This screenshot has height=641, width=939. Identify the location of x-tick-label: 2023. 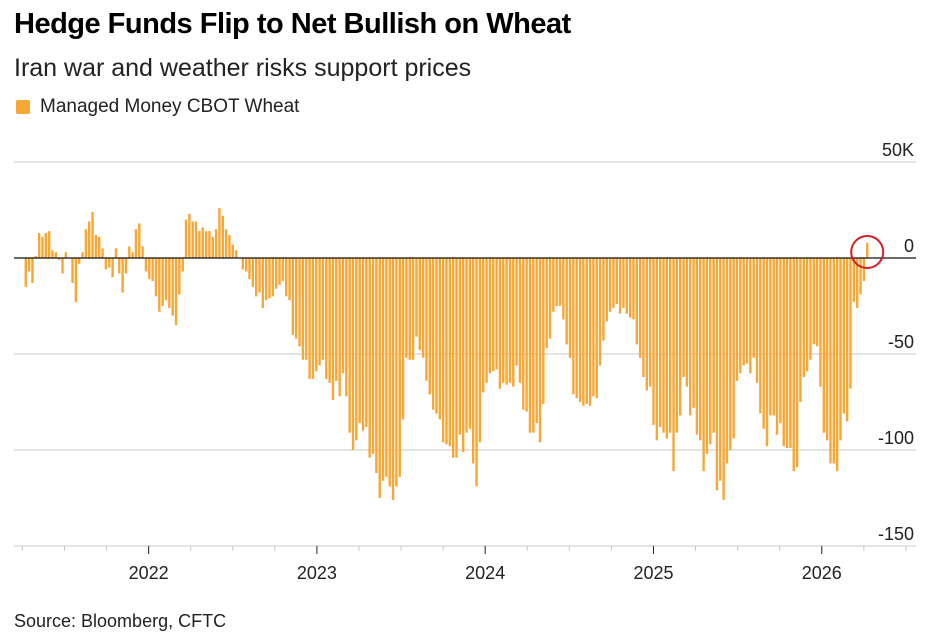
(317, 573).